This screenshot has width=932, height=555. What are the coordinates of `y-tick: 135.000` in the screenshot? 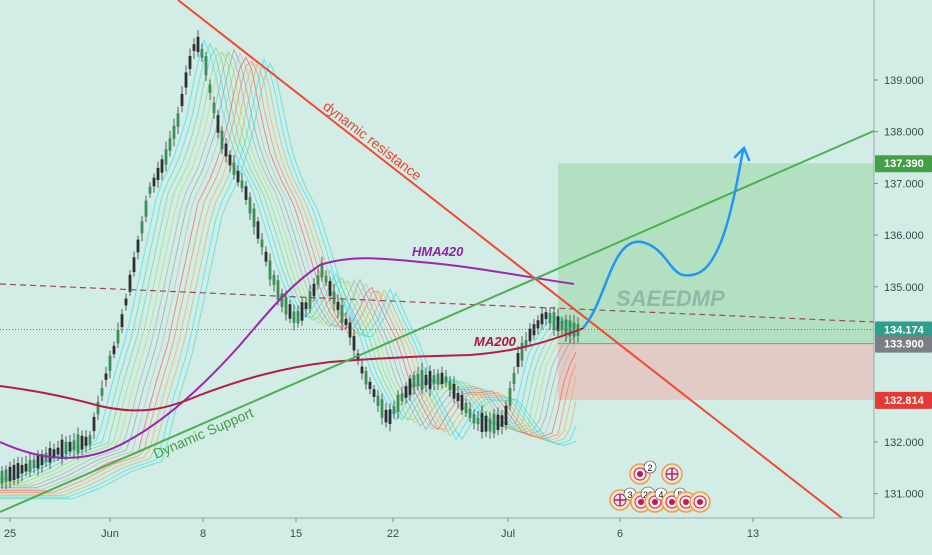 It's located at (899, 288).